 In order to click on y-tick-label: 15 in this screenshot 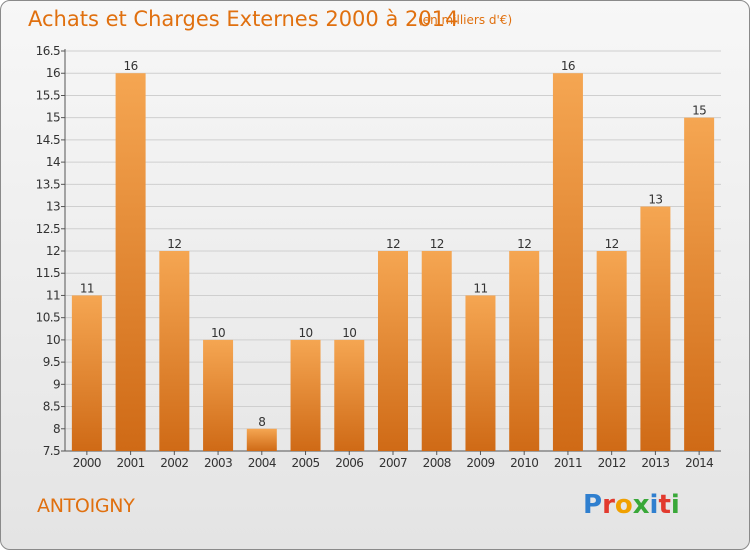, I will do `click(53, 118)`.